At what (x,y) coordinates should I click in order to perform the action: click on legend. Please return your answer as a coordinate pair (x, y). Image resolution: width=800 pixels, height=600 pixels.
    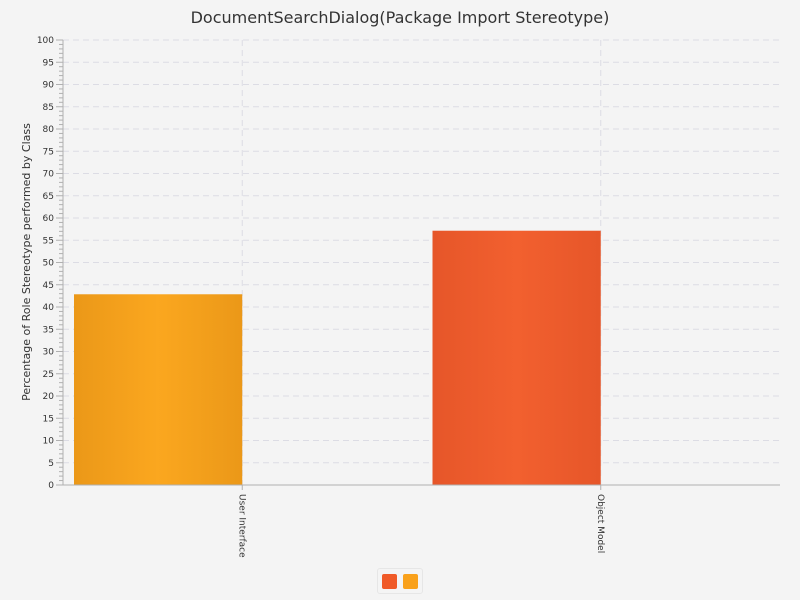
    Looking at the image, I should click on (400, 581).